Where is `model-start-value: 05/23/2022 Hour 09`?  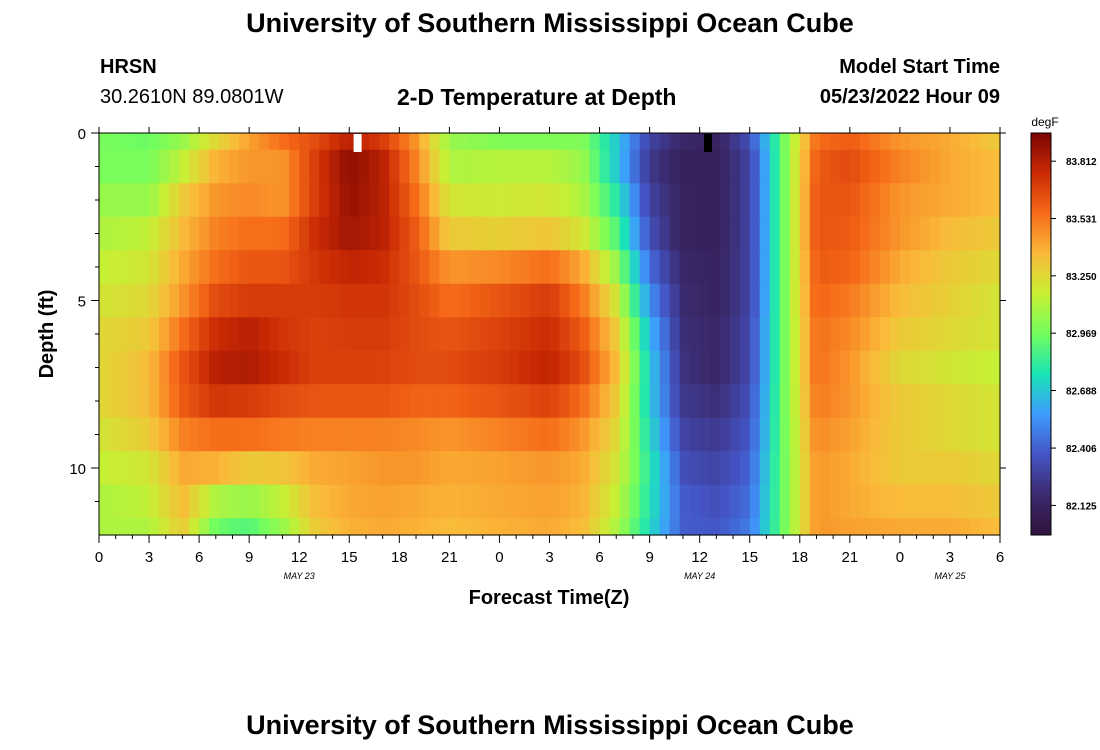 model-start-value: 05/23/2022 Hour 09 is located at coordinates (909, 97).